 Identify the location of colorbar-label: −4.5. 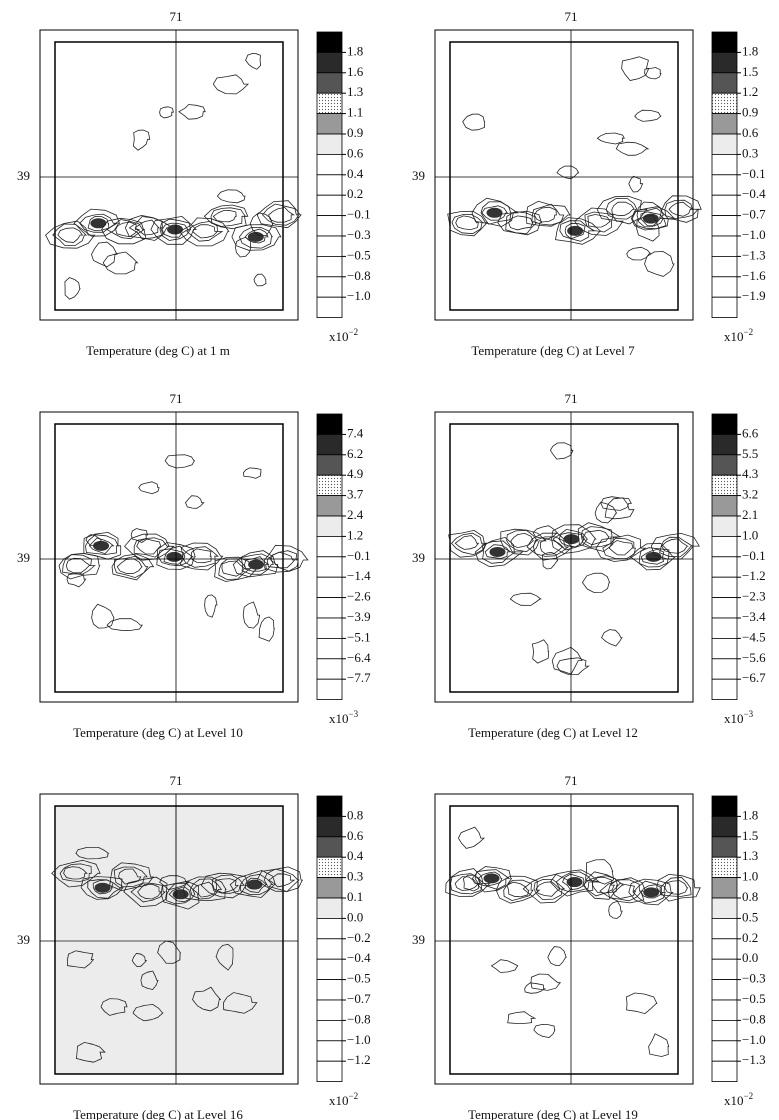
(754, 636).